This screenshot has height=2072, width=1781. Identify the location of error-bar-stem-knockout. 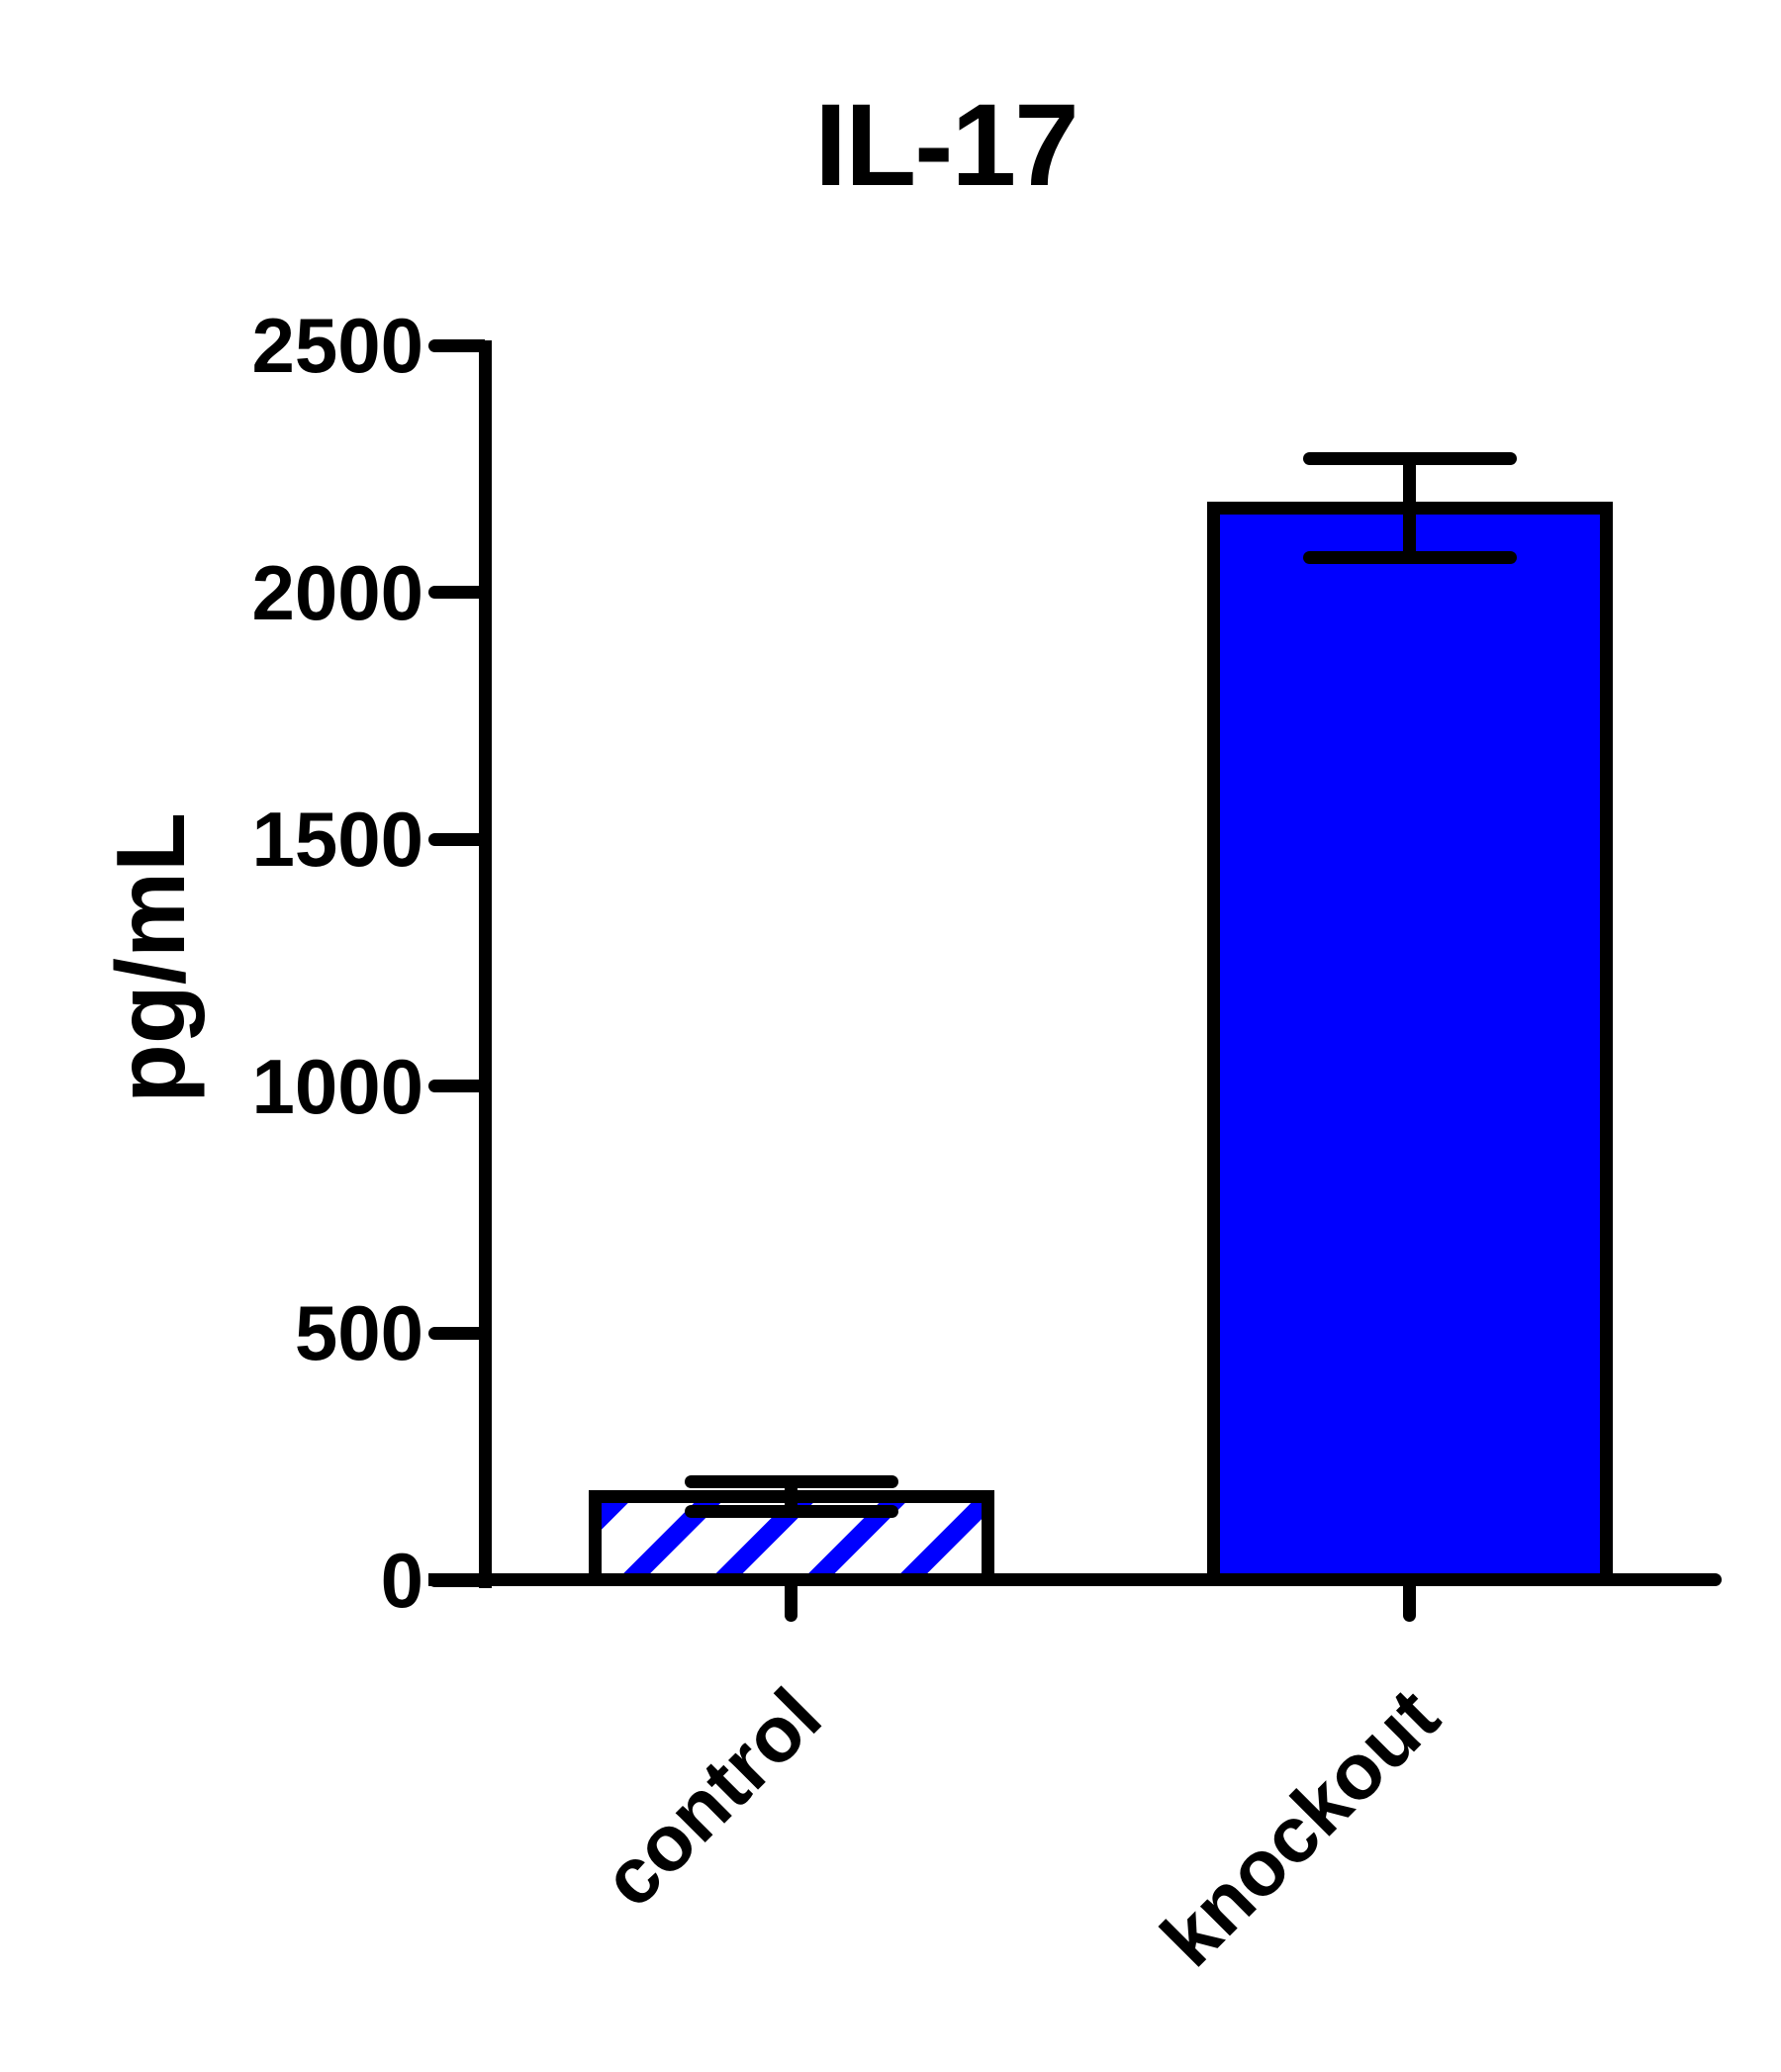
(1409, 508).